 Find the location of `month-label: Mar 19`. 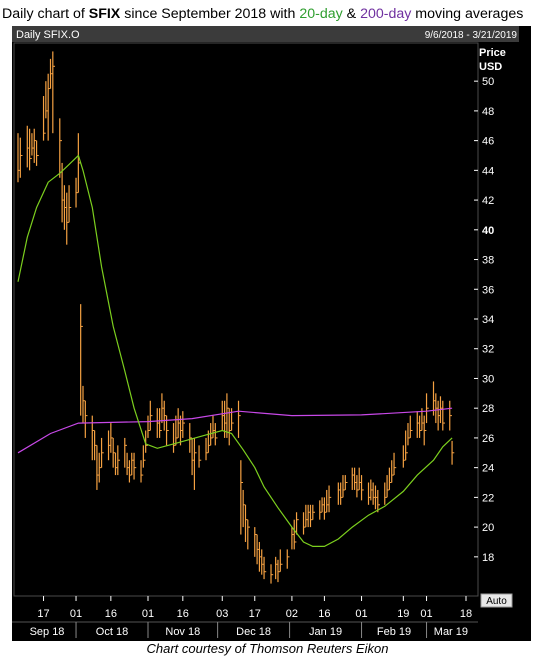

month-label: Mar 19 is located at coordinates (451, 632).